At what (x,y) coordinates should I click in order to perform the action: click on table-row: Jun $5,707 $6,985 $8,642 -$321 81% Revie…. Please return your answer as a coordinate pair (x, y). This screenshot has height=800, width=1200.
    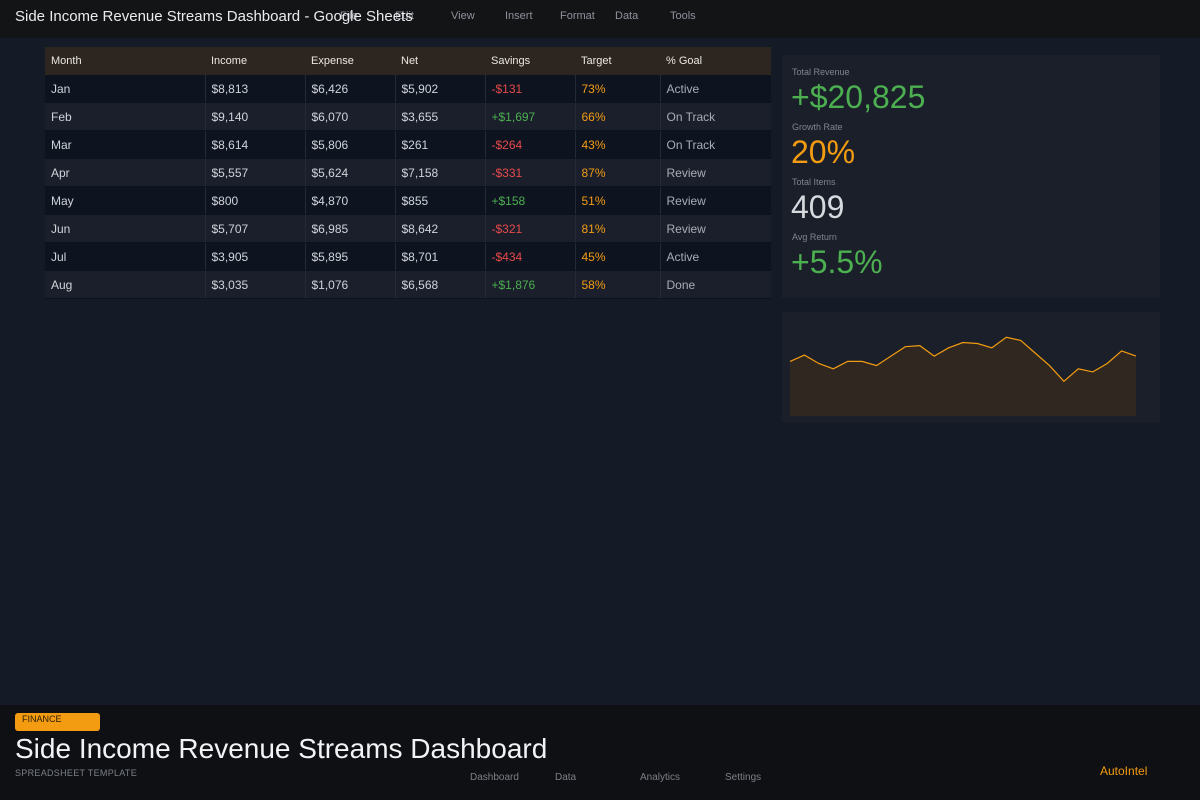
    Looking at the image, I should click on (408, 228).